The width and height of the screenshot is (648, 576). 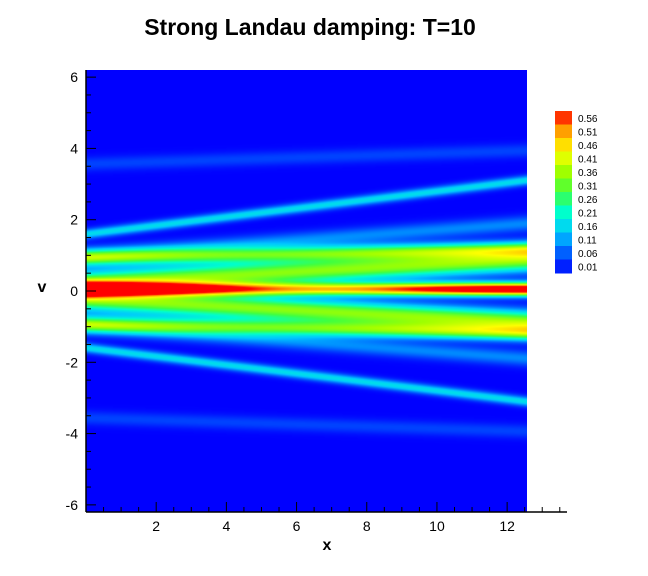 What do you see at coordinates (297, 526) in the screenshot?
I see `x-tick-label: 6` at bounding box center [297, 526].